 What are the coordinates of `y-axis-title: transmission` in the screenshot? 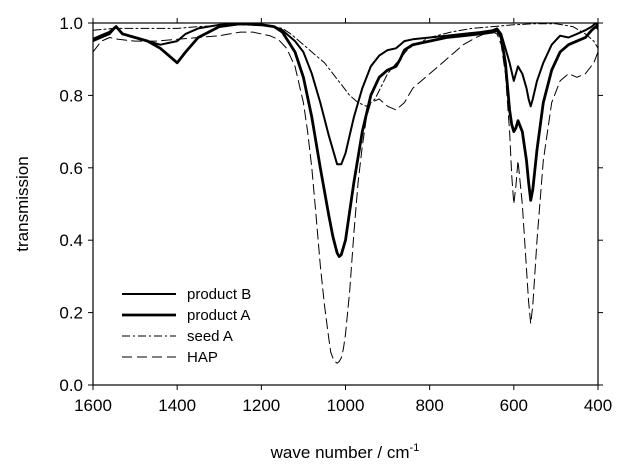 It's located at (22, 203).